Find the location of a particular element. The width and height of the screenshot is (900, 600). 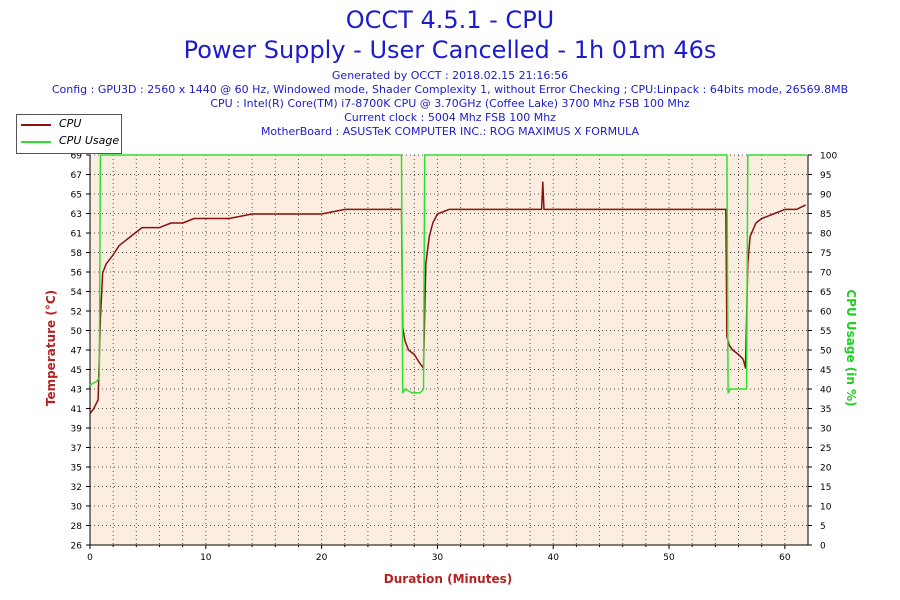

y2-tick-label: 0 is located at coordinates (823, 547).